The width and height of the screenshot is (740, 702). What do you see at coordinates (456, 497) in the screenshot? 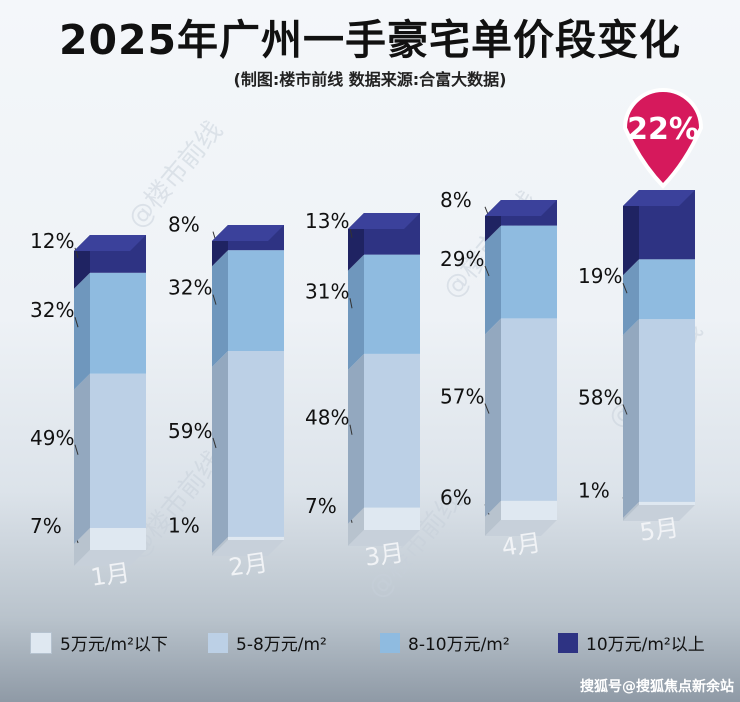
I see `data-label: 6%` at bounding box center [456, 497].